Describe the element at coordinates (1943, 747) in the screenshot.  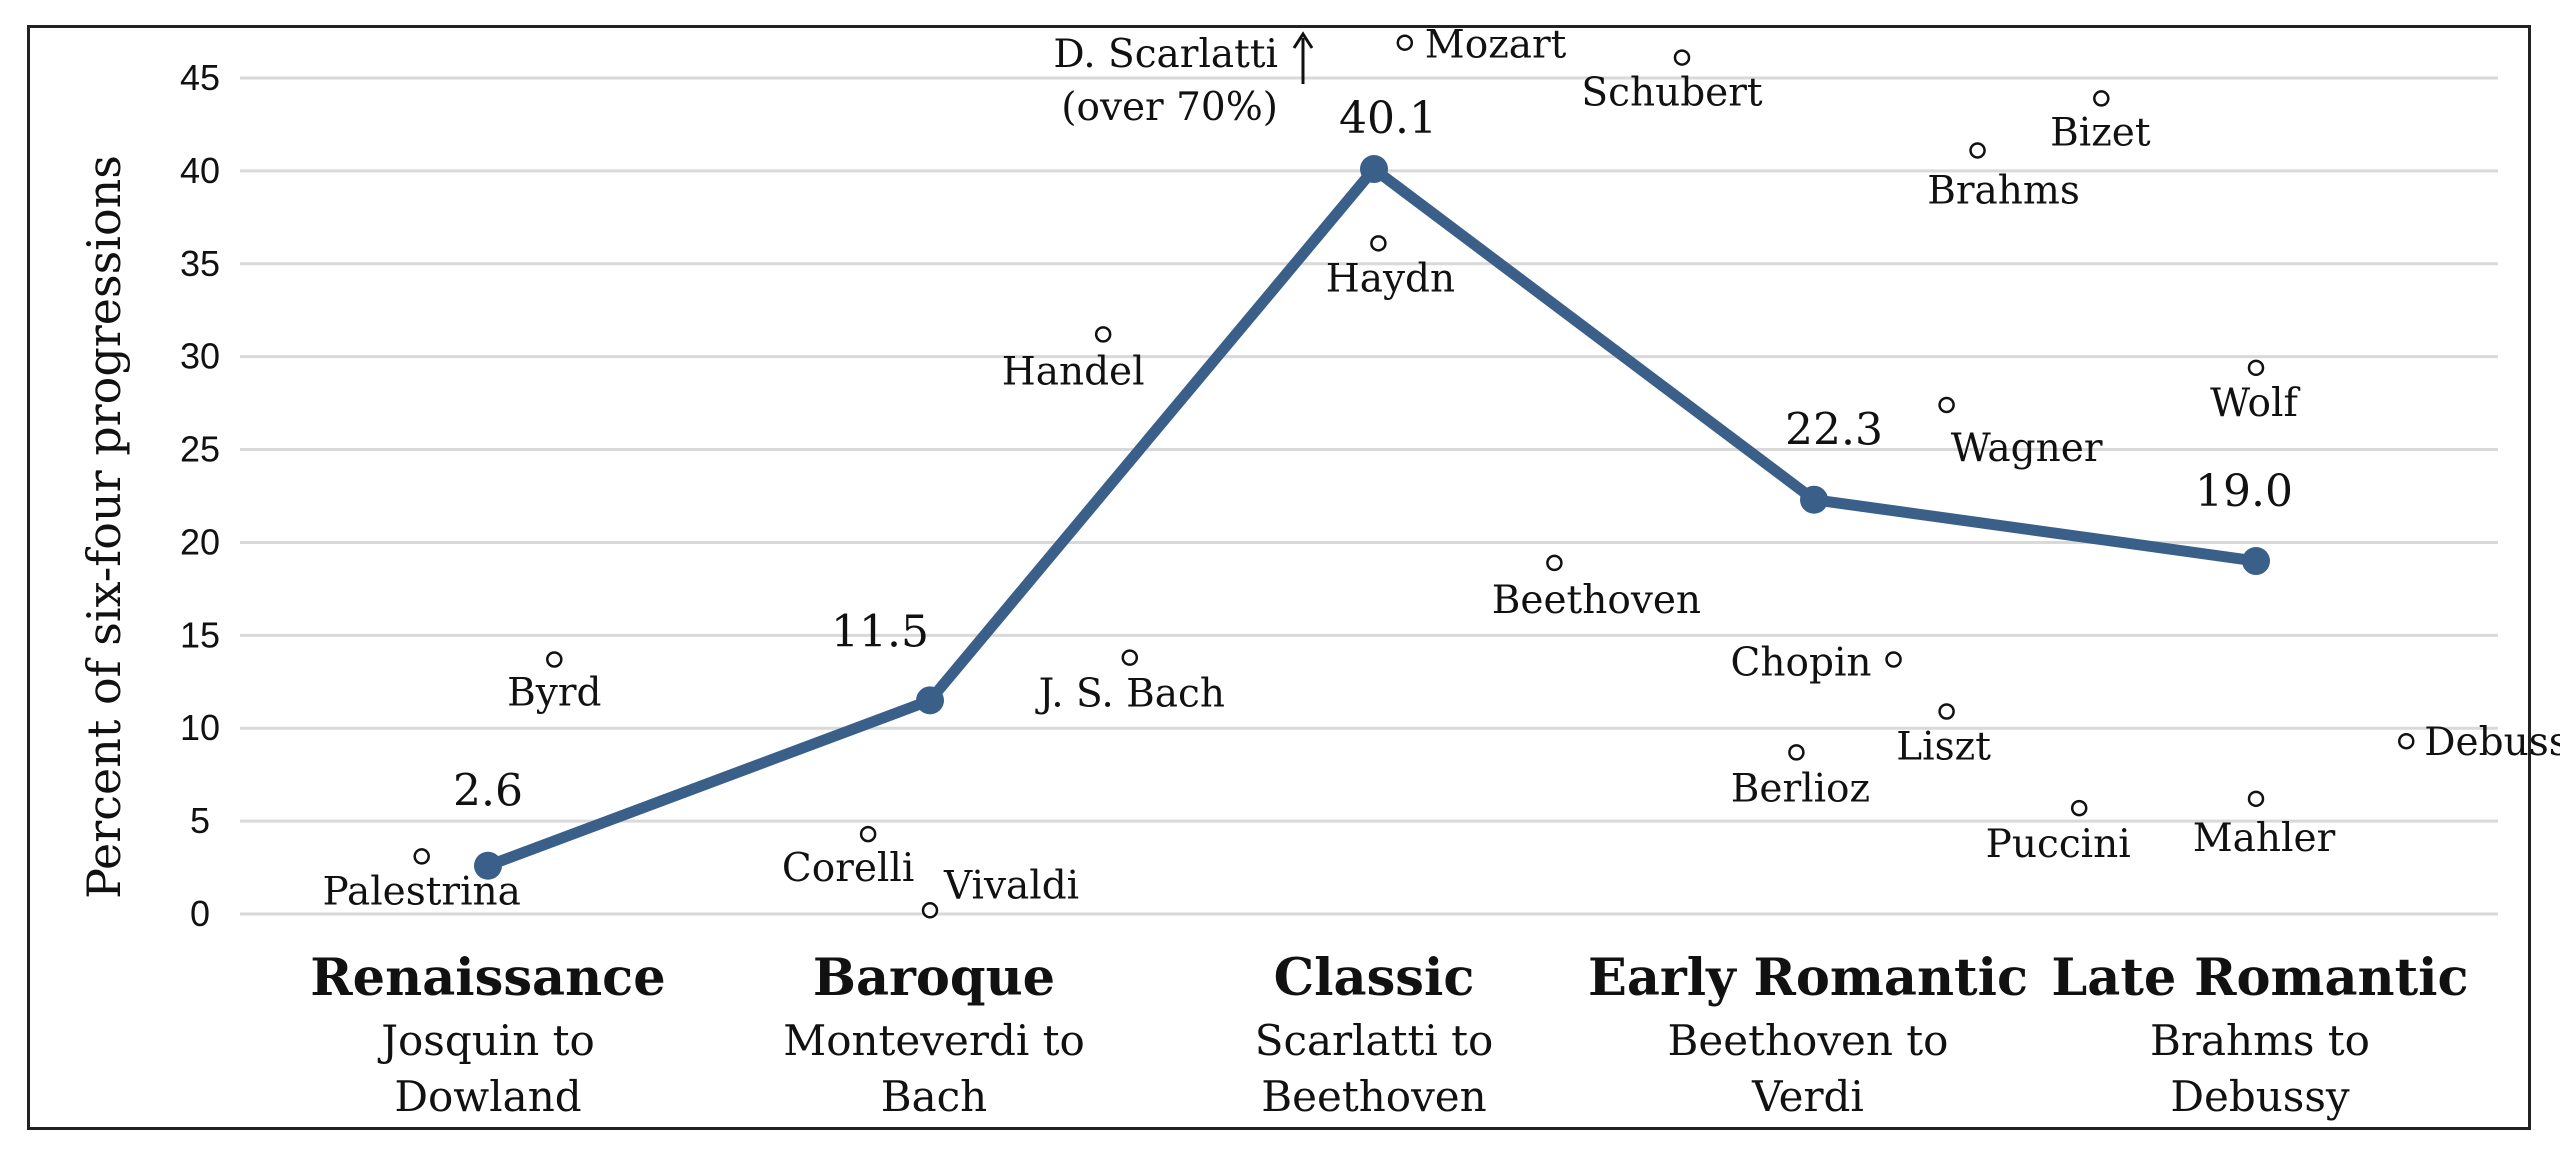
I see `composer-label-liszt: Liszt` at that location.